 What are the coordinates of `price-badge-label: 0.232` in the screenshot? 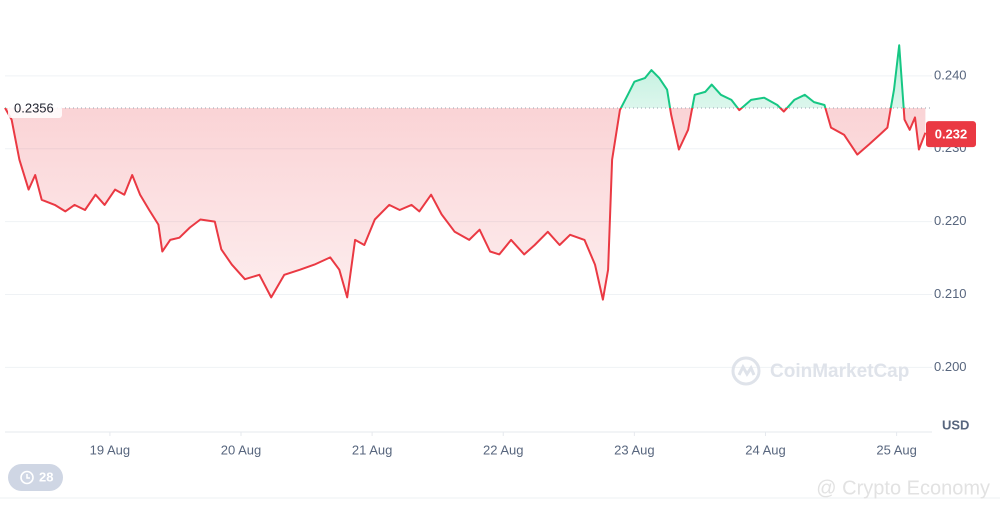 It's located at (951, 134).